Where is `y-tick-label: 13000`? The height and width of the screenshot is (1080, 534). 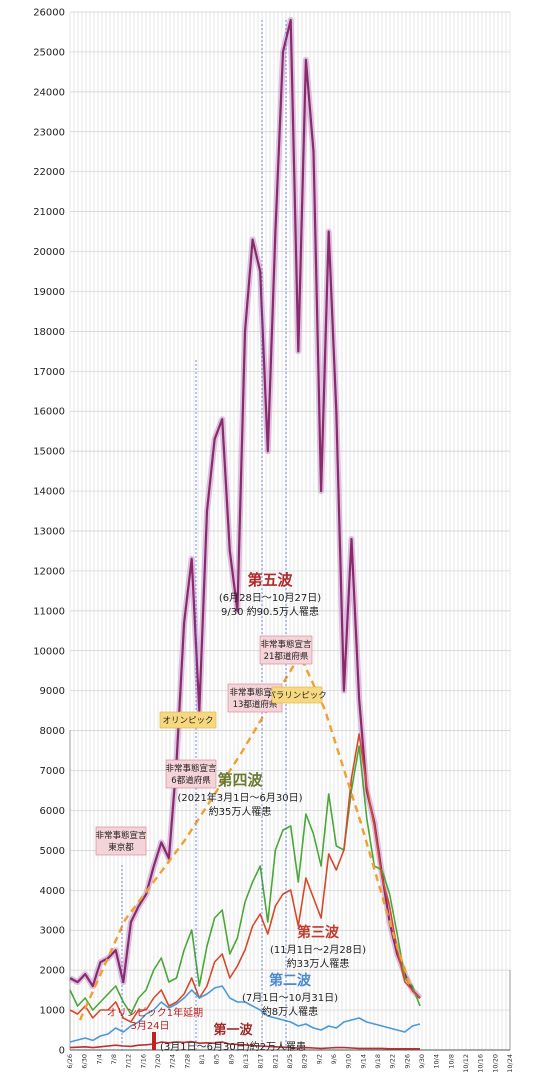 y-tick-label: 13000 is located at coordinates (49, 532).